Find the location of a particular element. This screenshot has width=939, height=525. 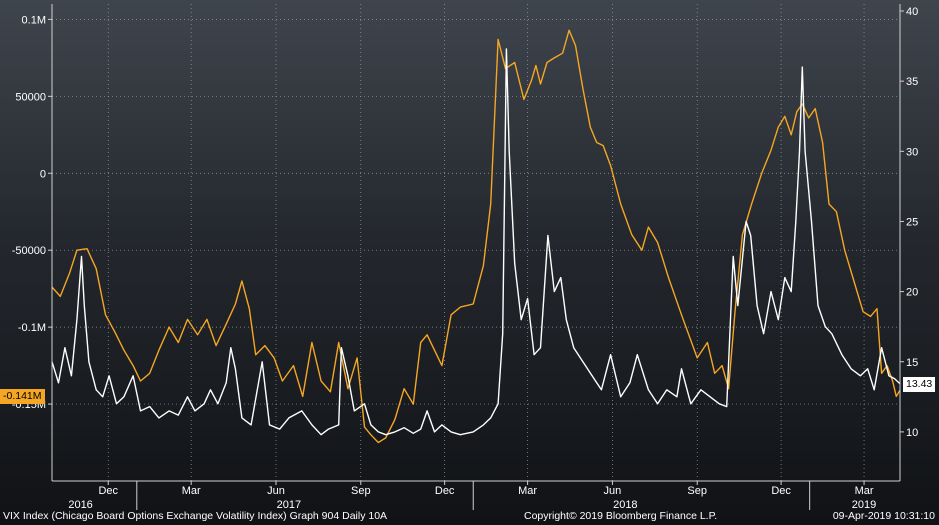

right-tick-label-3: 25 is located at coordinates (912, 222).